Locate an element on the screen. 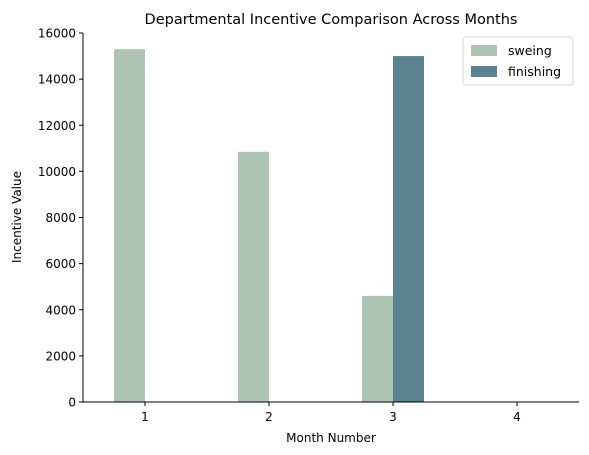 This screenshot has height=455, width=589. y-tick-label: 0 is located at coordinates (72, 403).